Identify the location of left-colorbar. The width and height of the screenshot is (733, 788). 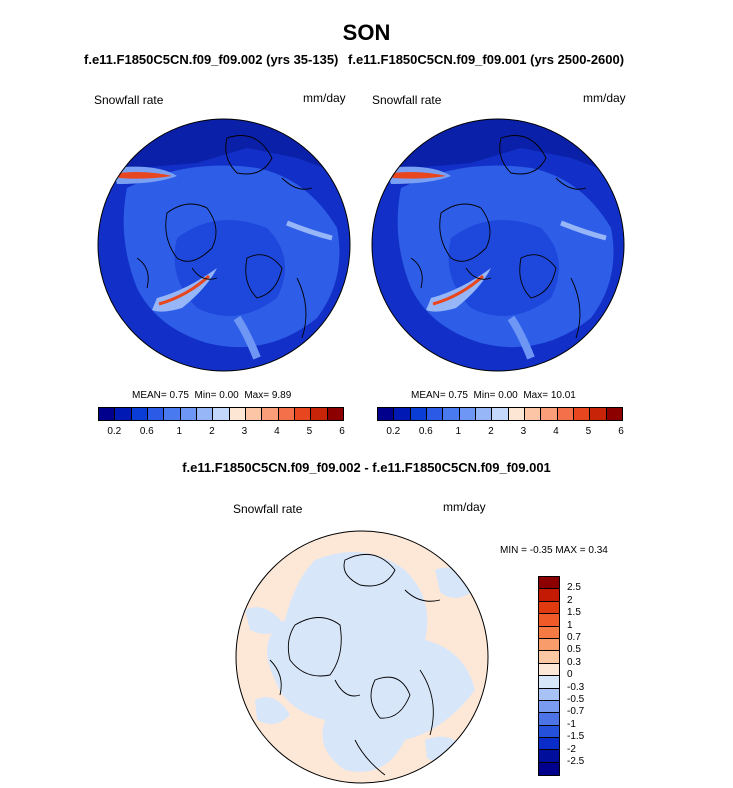
(221, 414).